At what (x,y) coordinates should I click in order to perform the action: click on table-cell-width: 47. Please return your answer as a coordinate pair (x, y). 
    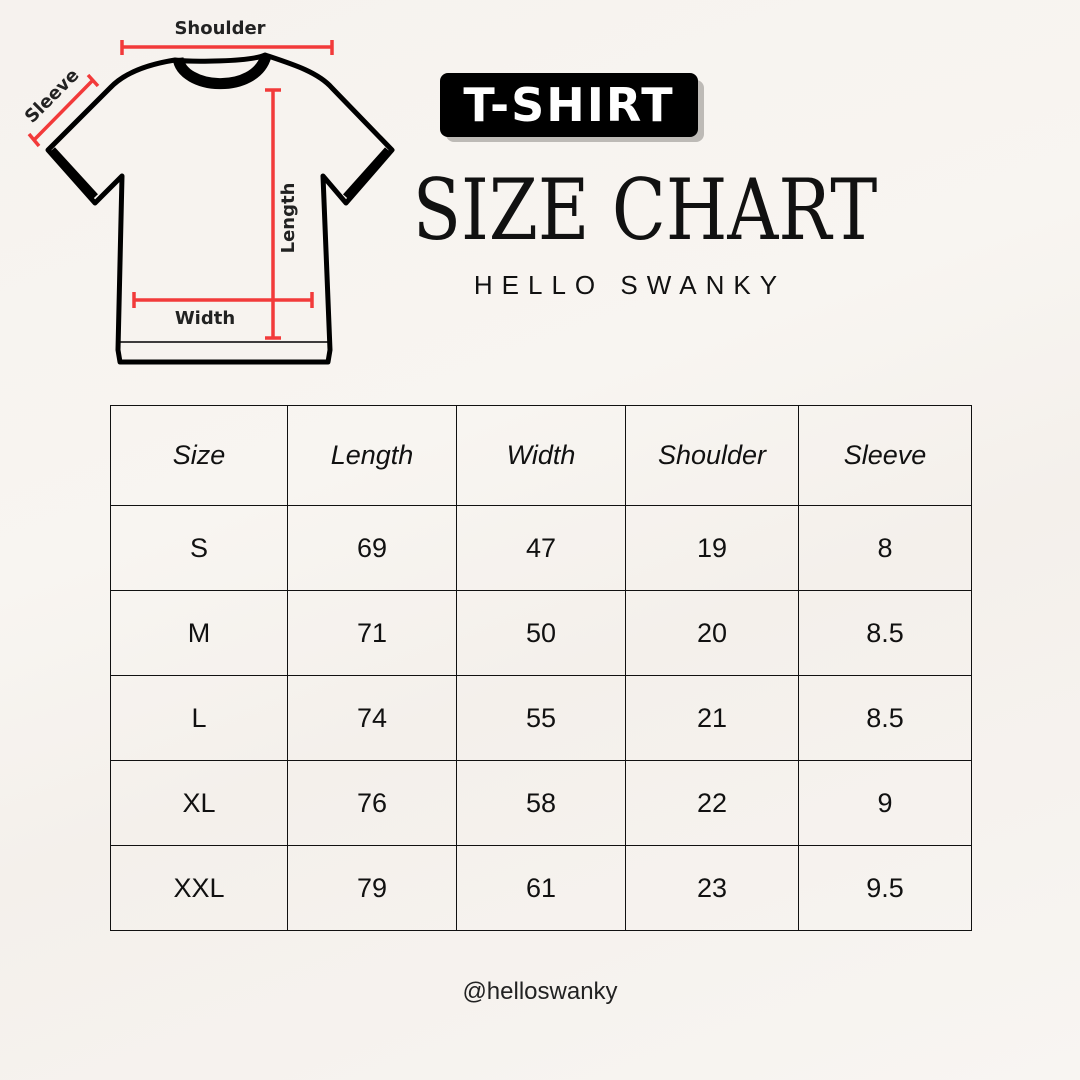
    Looking at the image, I should click on (541, 548).